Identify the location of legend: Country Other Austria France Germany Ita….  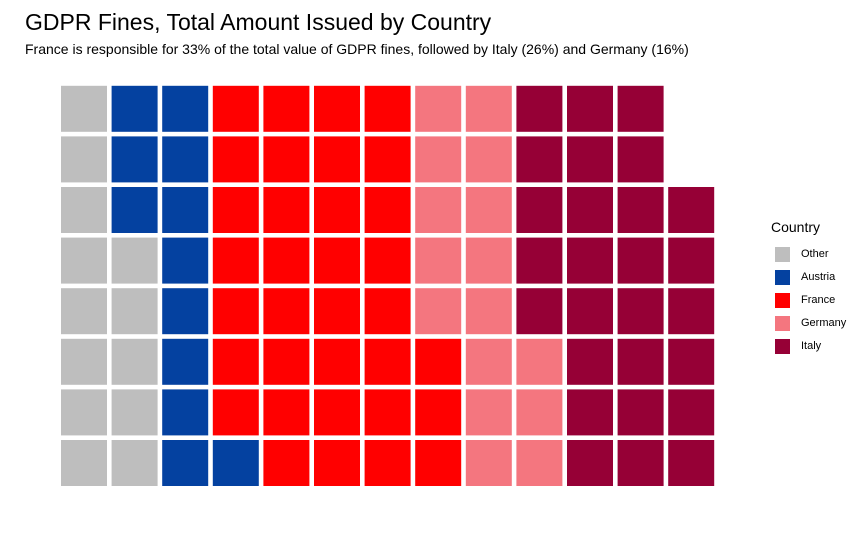
(816, 288).